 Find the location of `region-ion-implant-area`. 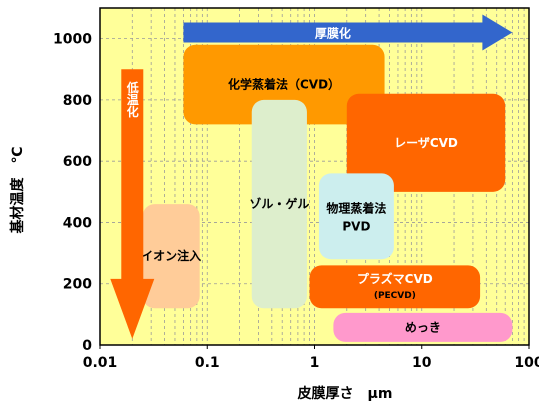

region-ion-implant-area is located at coordinates (171, 256).